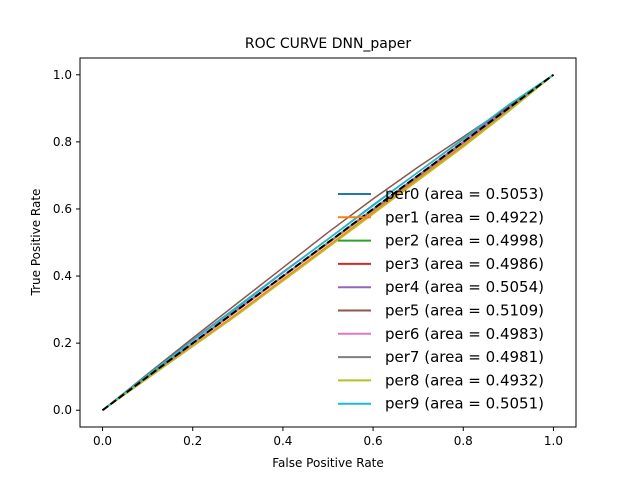 The width and height of the screenshot is (640, 480). I want to click on y-axis-ticks: 0.0 0.2 0.4 0.6 0.8 1.0, so click(66, 242).